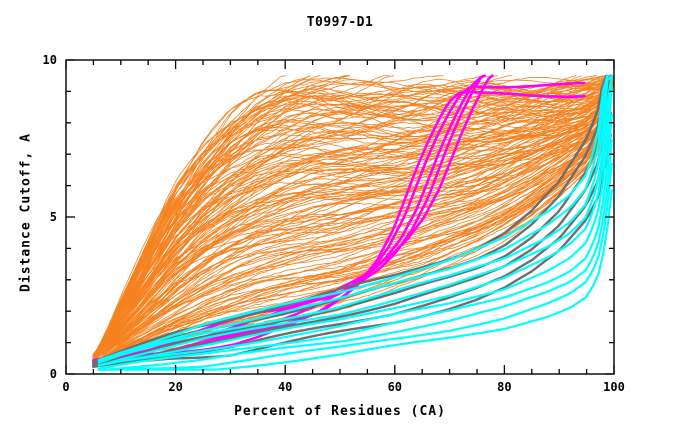  What do you see at coordinates (504, 387) in the screenshot?
I see `x-tick-label: 80` at bounding box center [504, 387].